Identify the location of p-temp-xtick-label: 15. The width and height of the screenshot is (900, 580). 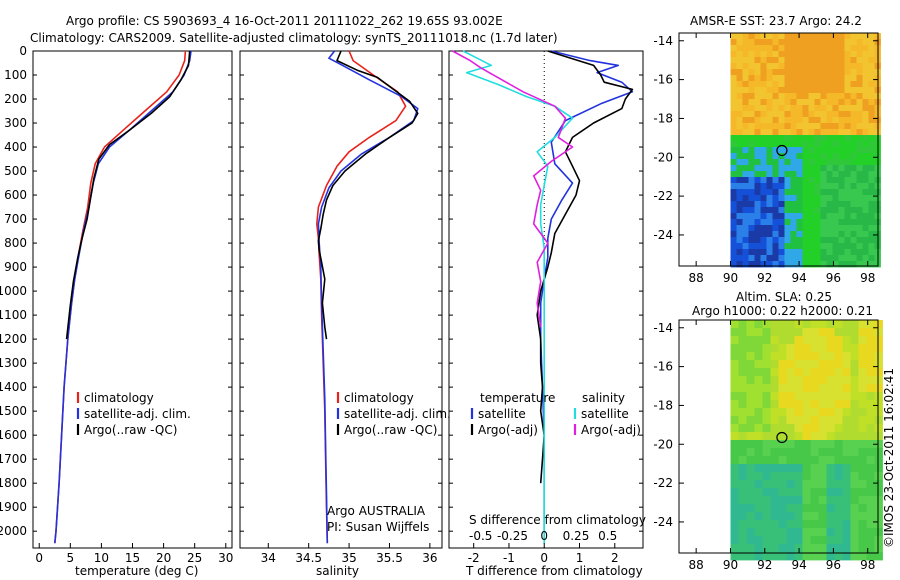
(132, 558).